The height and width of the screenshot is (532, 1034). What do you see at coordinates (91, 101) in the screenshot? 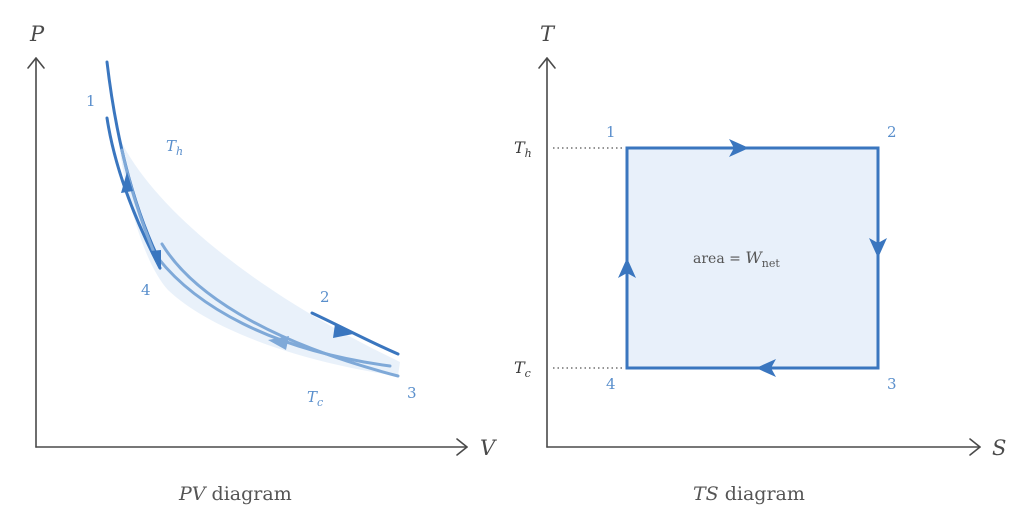
I see `pv-point-1: 1` at bounding box center [91, 101].